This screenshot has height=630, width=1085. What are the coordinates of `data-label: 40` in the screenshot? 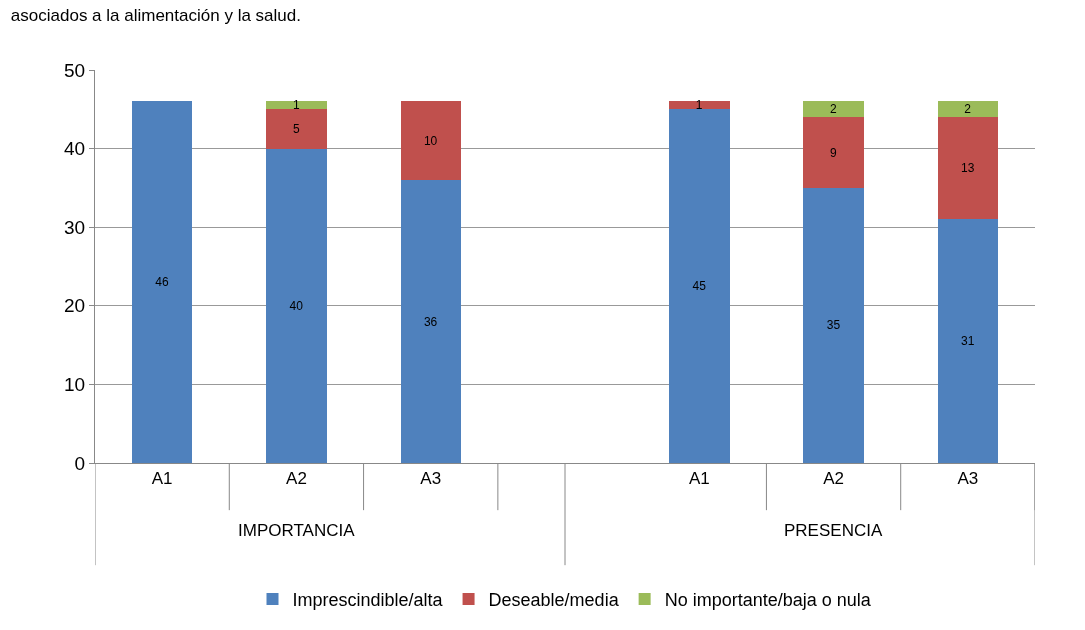 It's located at (296, 305).